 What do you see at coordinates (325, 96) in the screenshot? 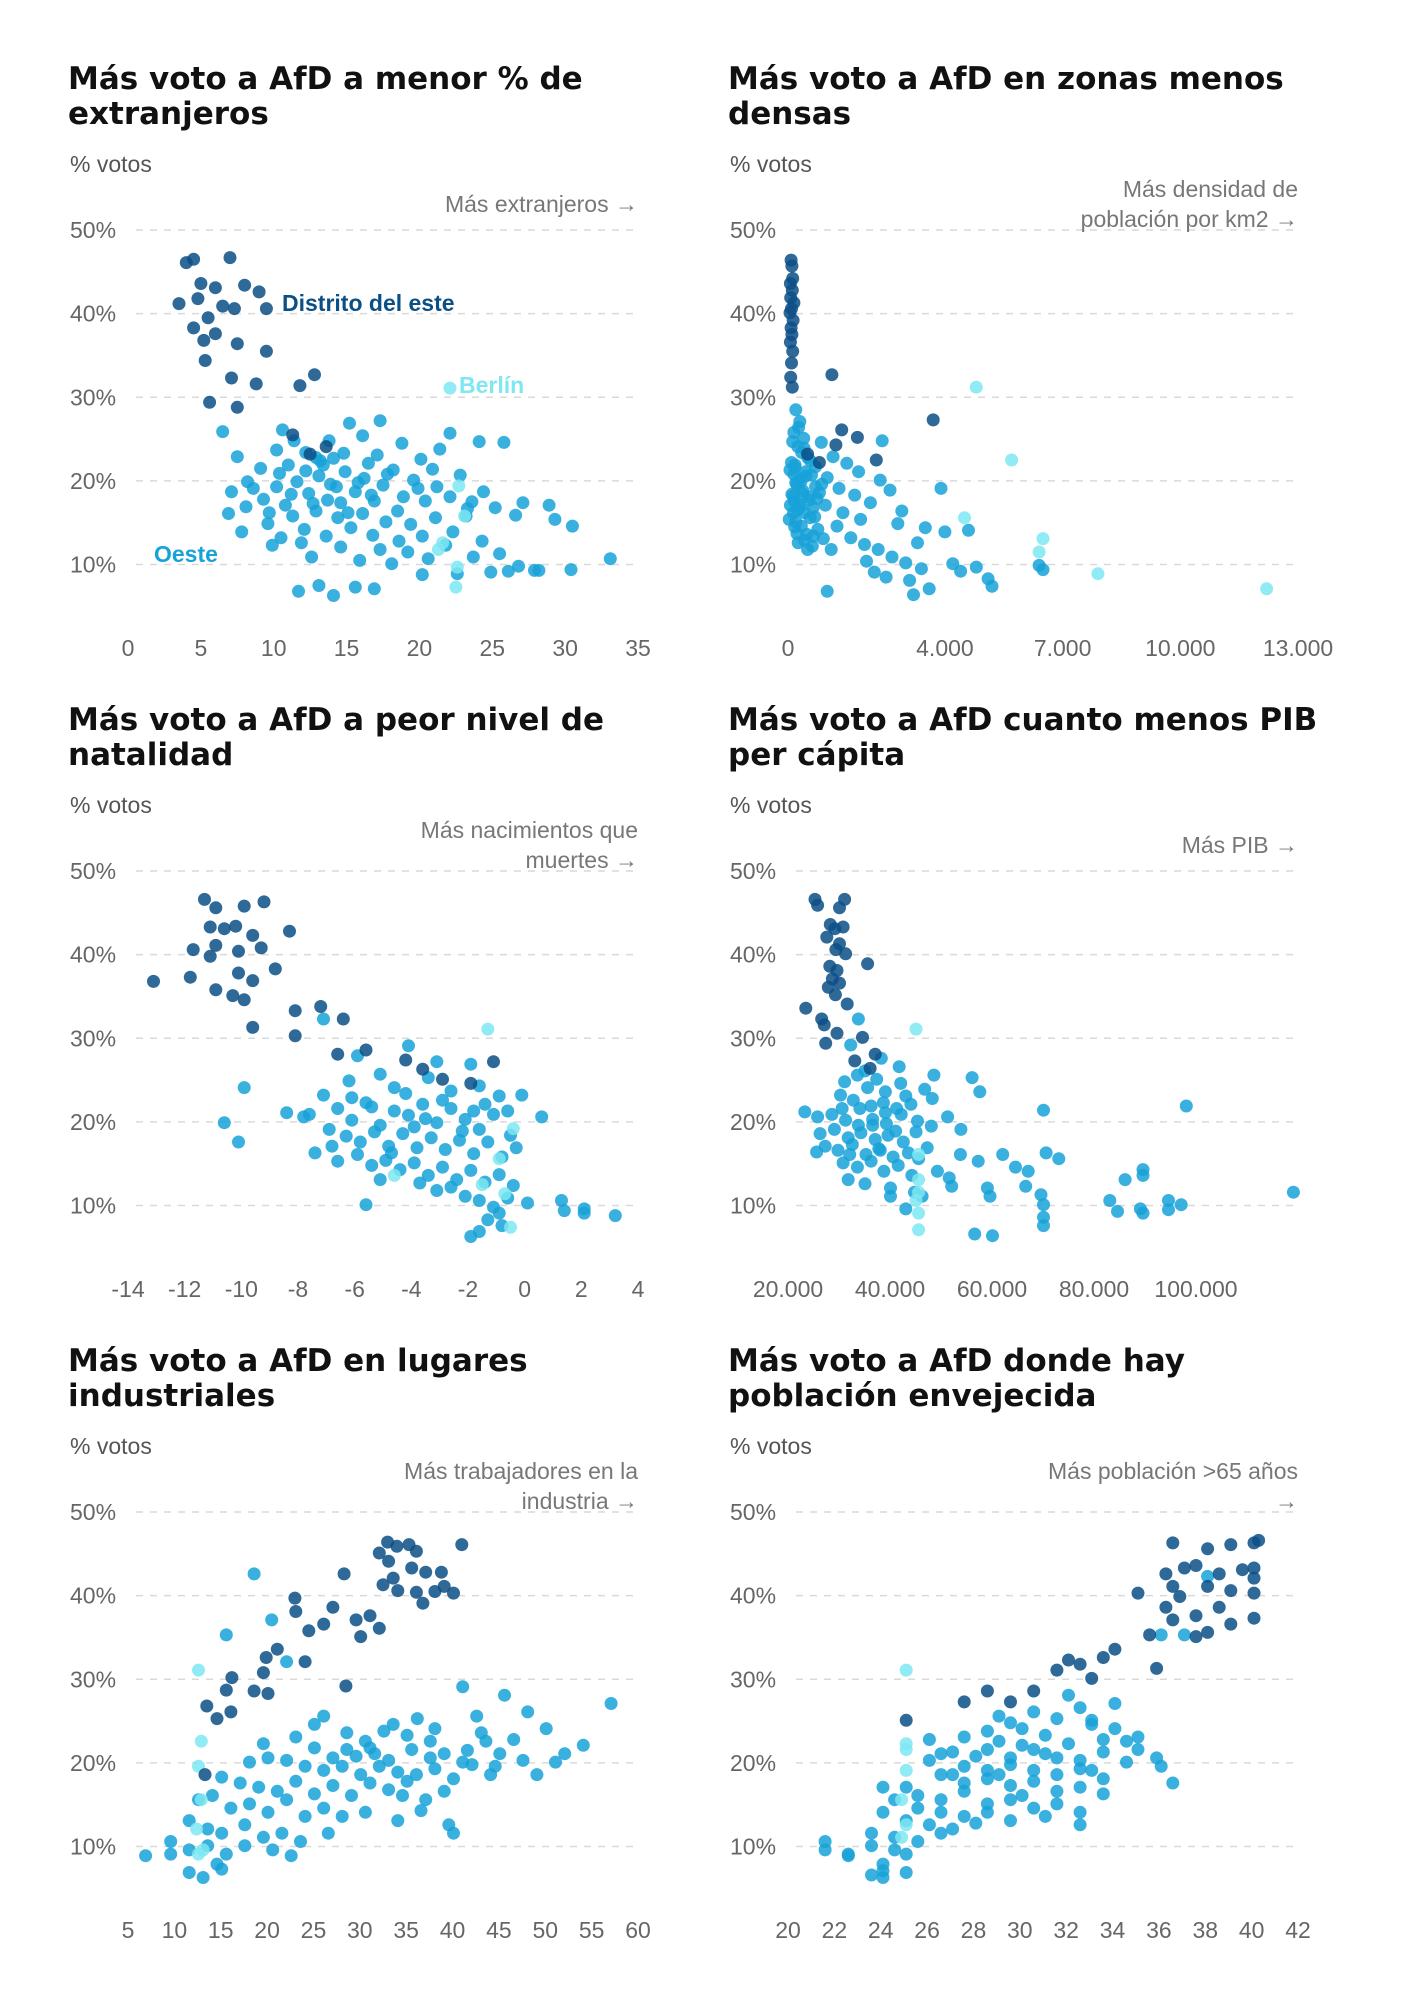
I see `chart-title: Más voto a AfD a menor % de extranjeros` at bounding box center [325, 96].